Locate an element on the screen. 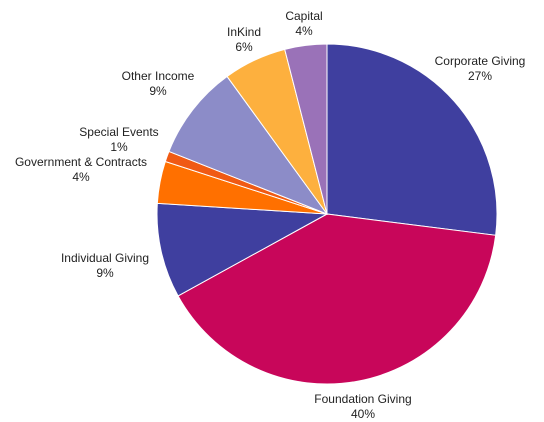  slice-label-name: Corporate Giving is located at coordinates (480, 61).